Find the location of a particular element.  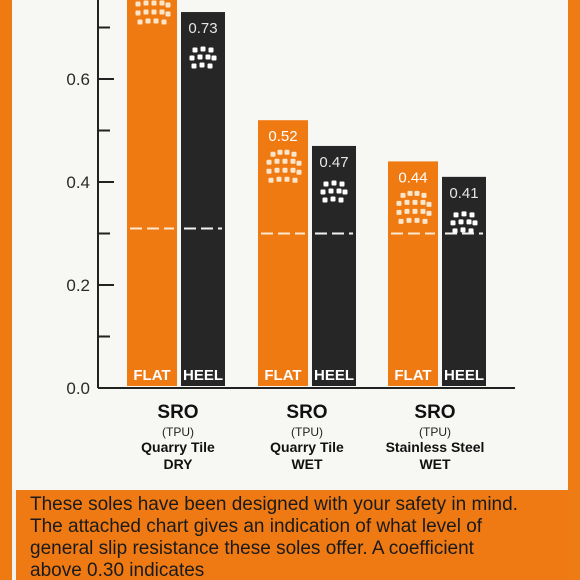

bar-value-label: 0.44 is located at coordinates (412, 177).